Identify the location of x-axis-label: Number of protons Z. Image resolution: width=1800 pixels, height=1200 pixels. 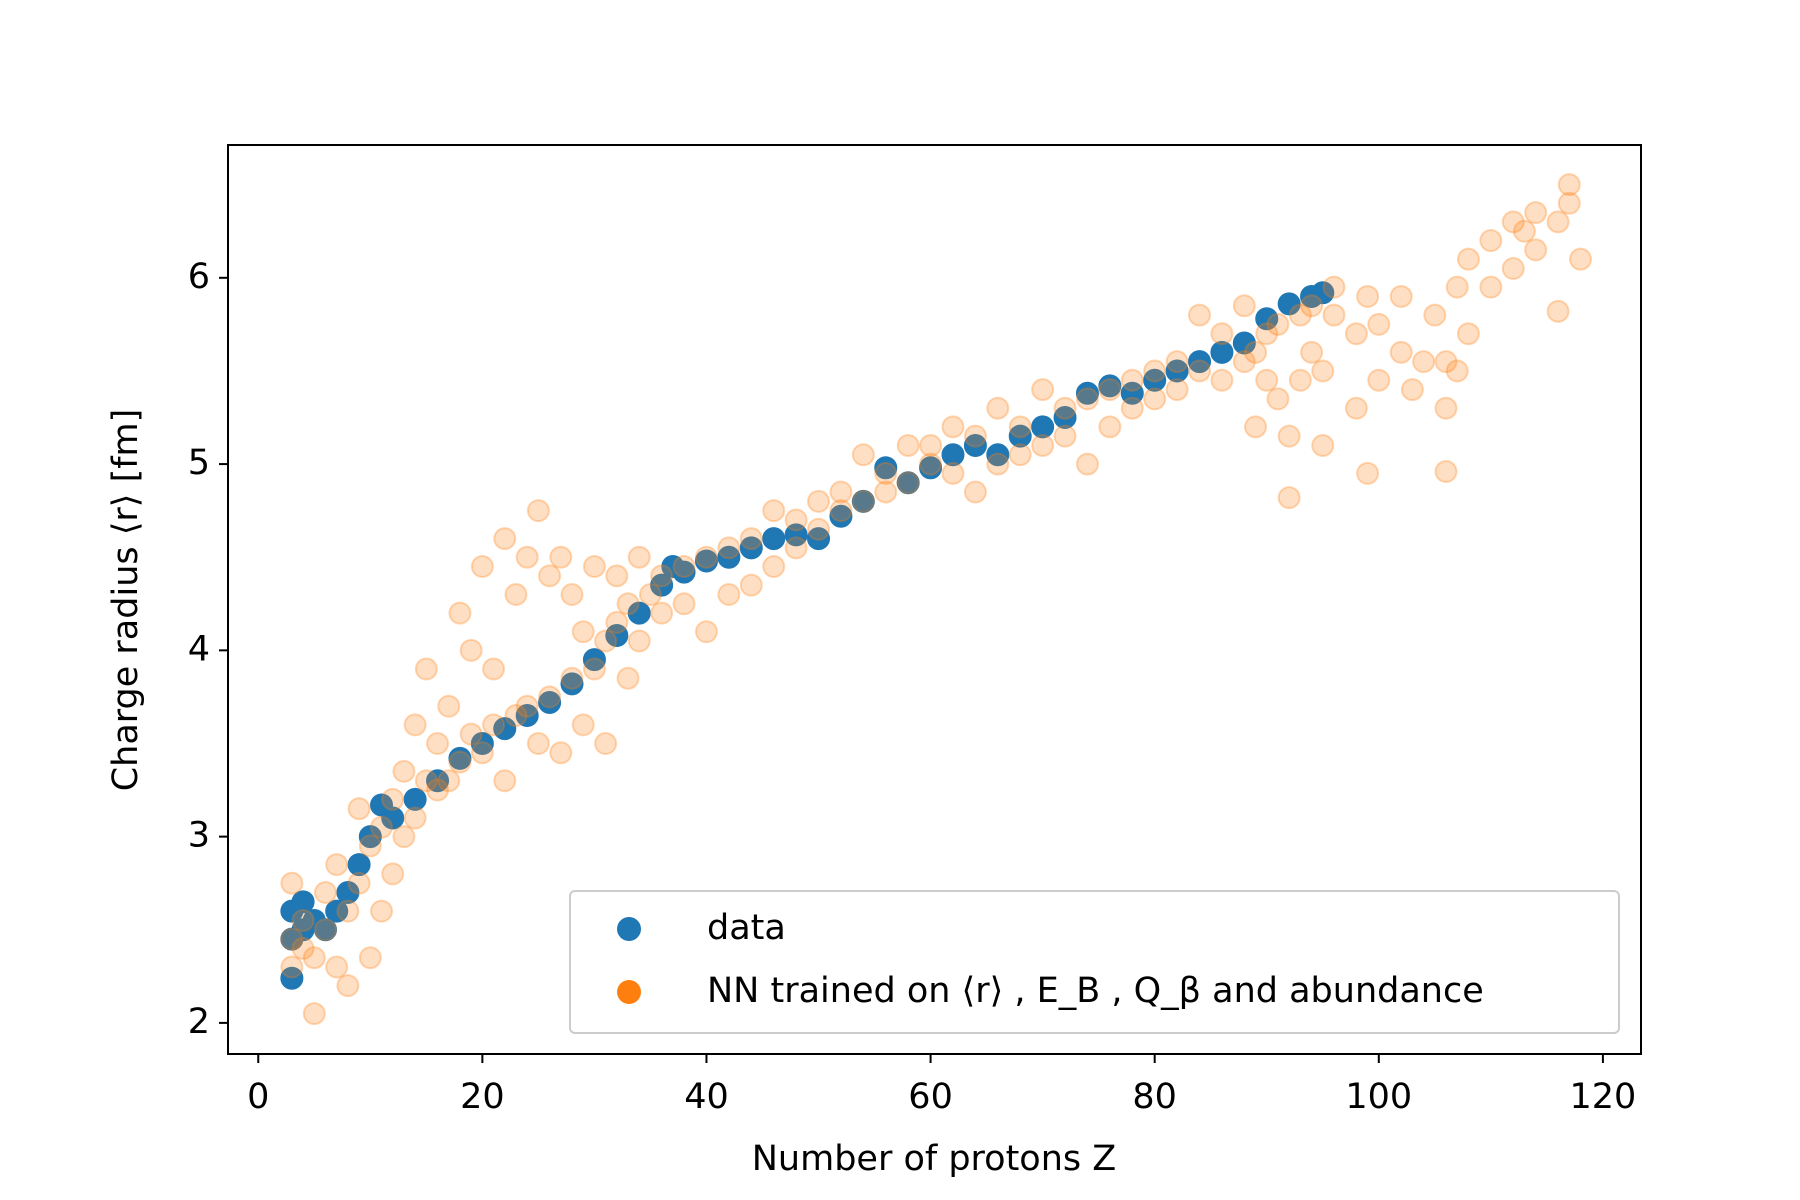
(934, 1159).